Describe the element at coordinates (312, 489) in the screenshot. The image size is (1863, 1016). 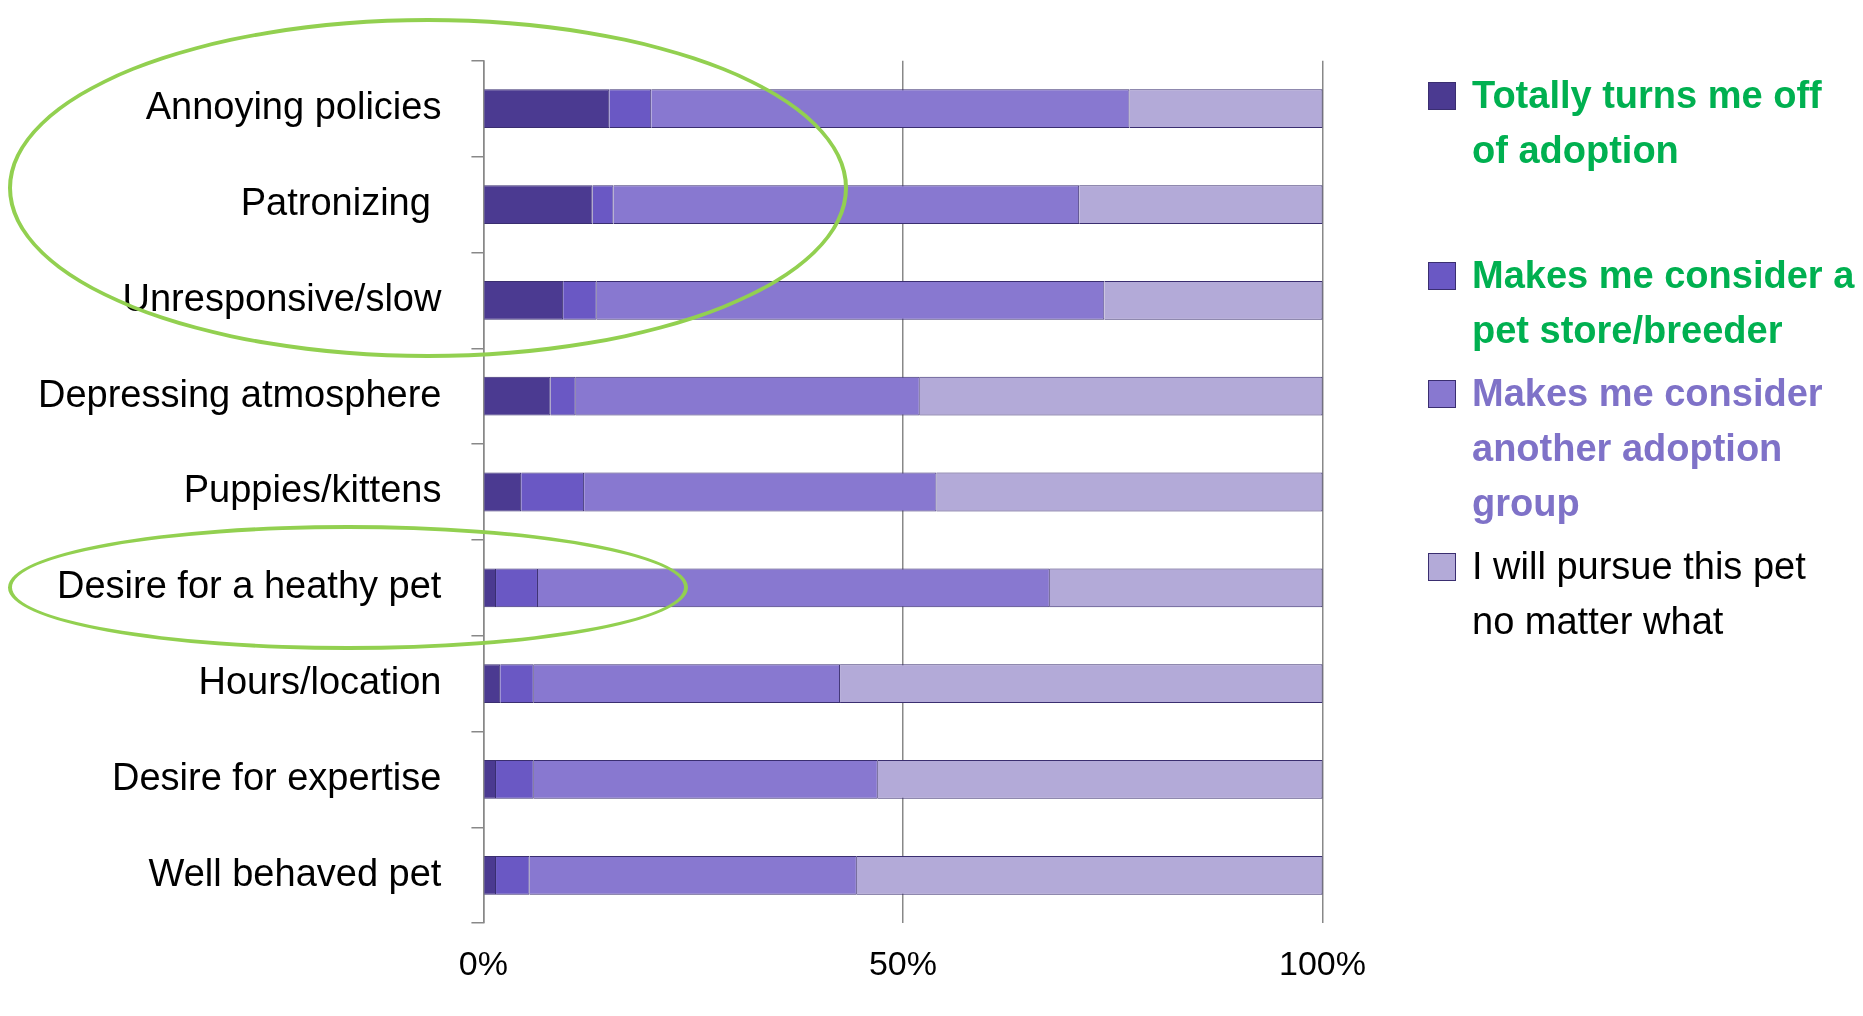
I see `y-tick-label: Puppies/kittens` at that location.